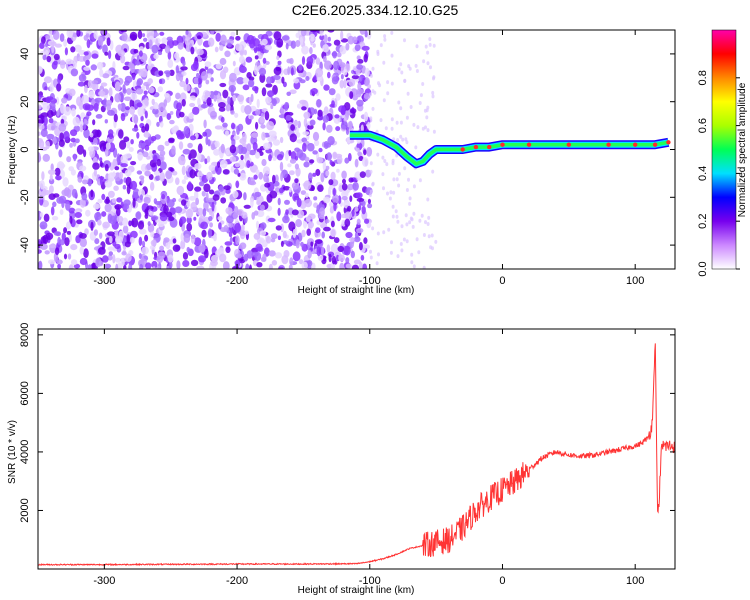 The image size is (750, 600). Describe the element at coordinates (25, 335) in the screenshot. I see `y-tick-label: 8000` at that location.